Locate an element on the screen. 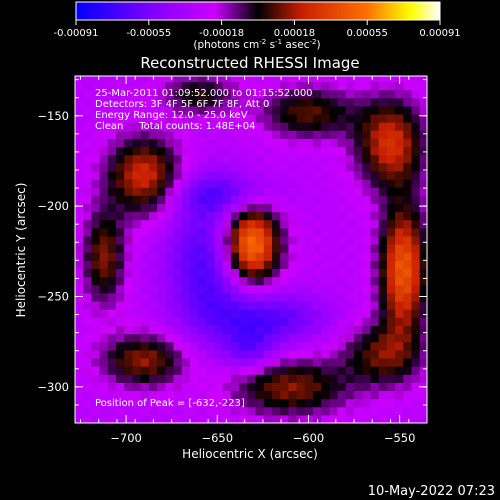 Image resolution: width=500 pixels, height=500 pixels. x-tick-label: −650 is located at coordinates (217, 438).